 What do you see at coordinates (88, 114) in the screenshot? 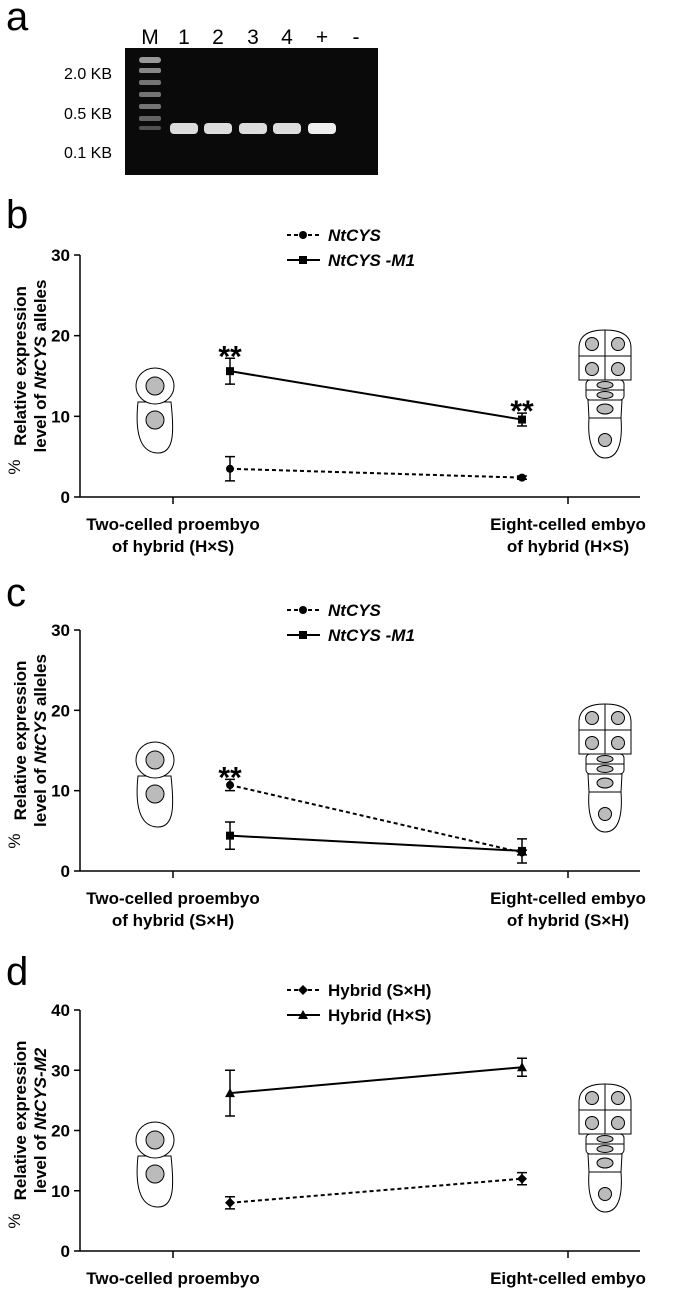
I see `size-label: 0.5 KB` at bounding box center [88, 114].